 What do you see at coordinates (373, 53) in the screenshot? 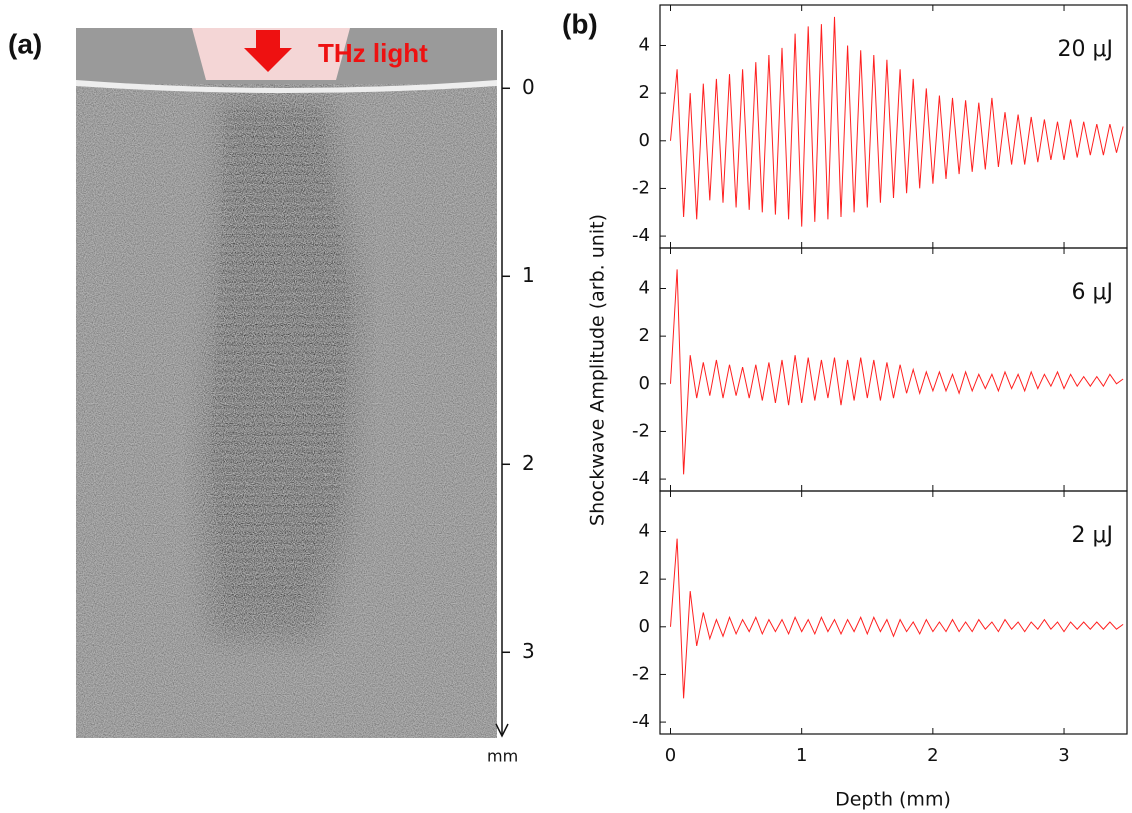
I see `annotation: THz light` at bounding box center [373, 53].